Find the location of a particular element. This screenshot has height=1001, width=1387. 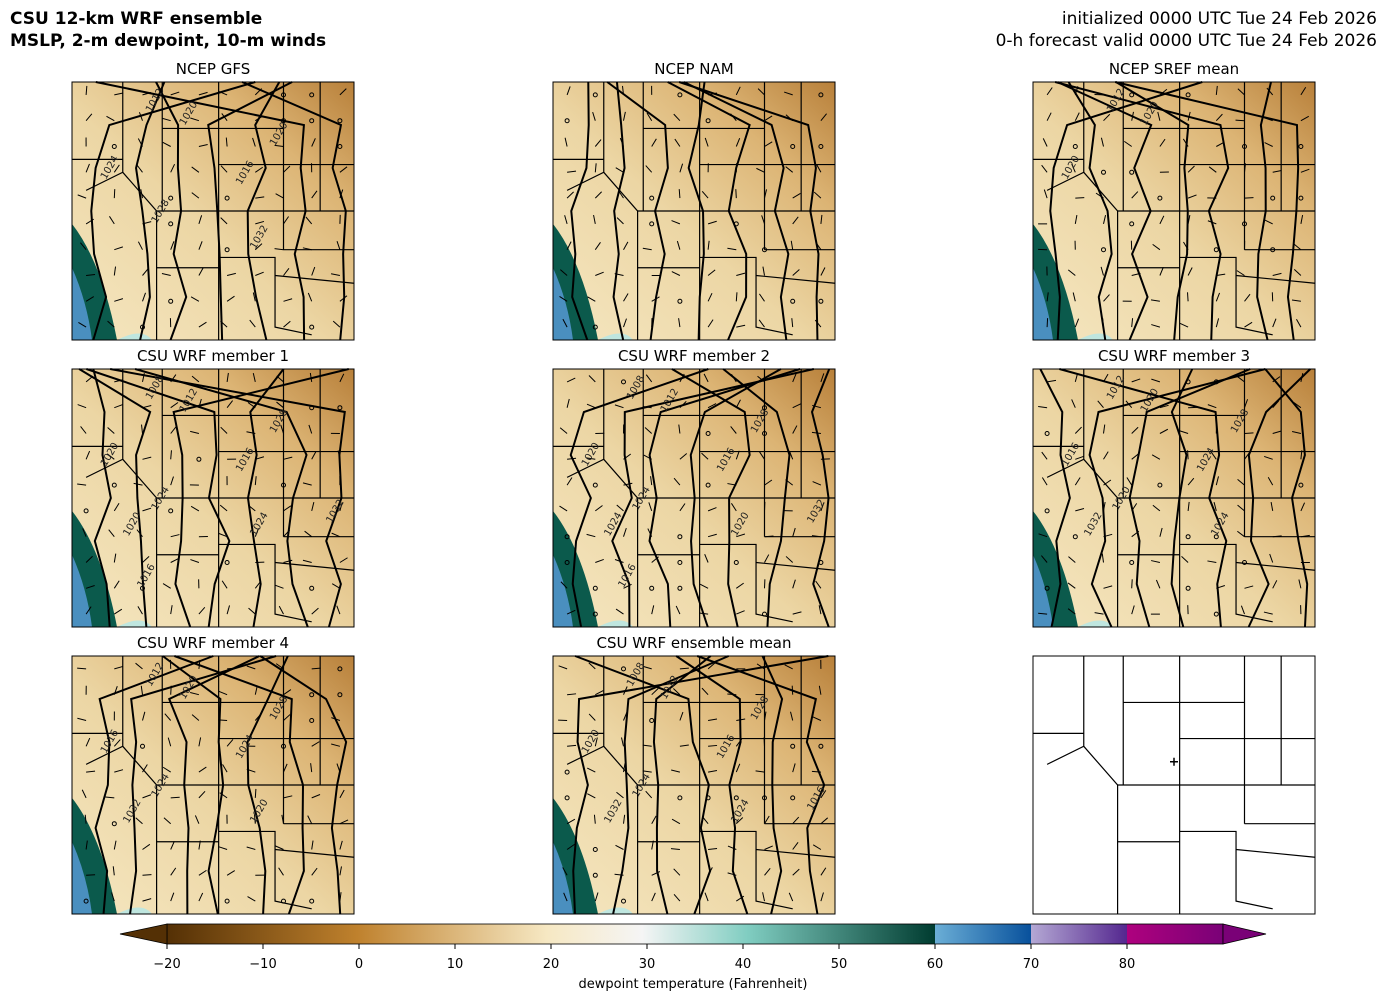

colorbar-tick-label: 50 is located at coordinates (839, 964).